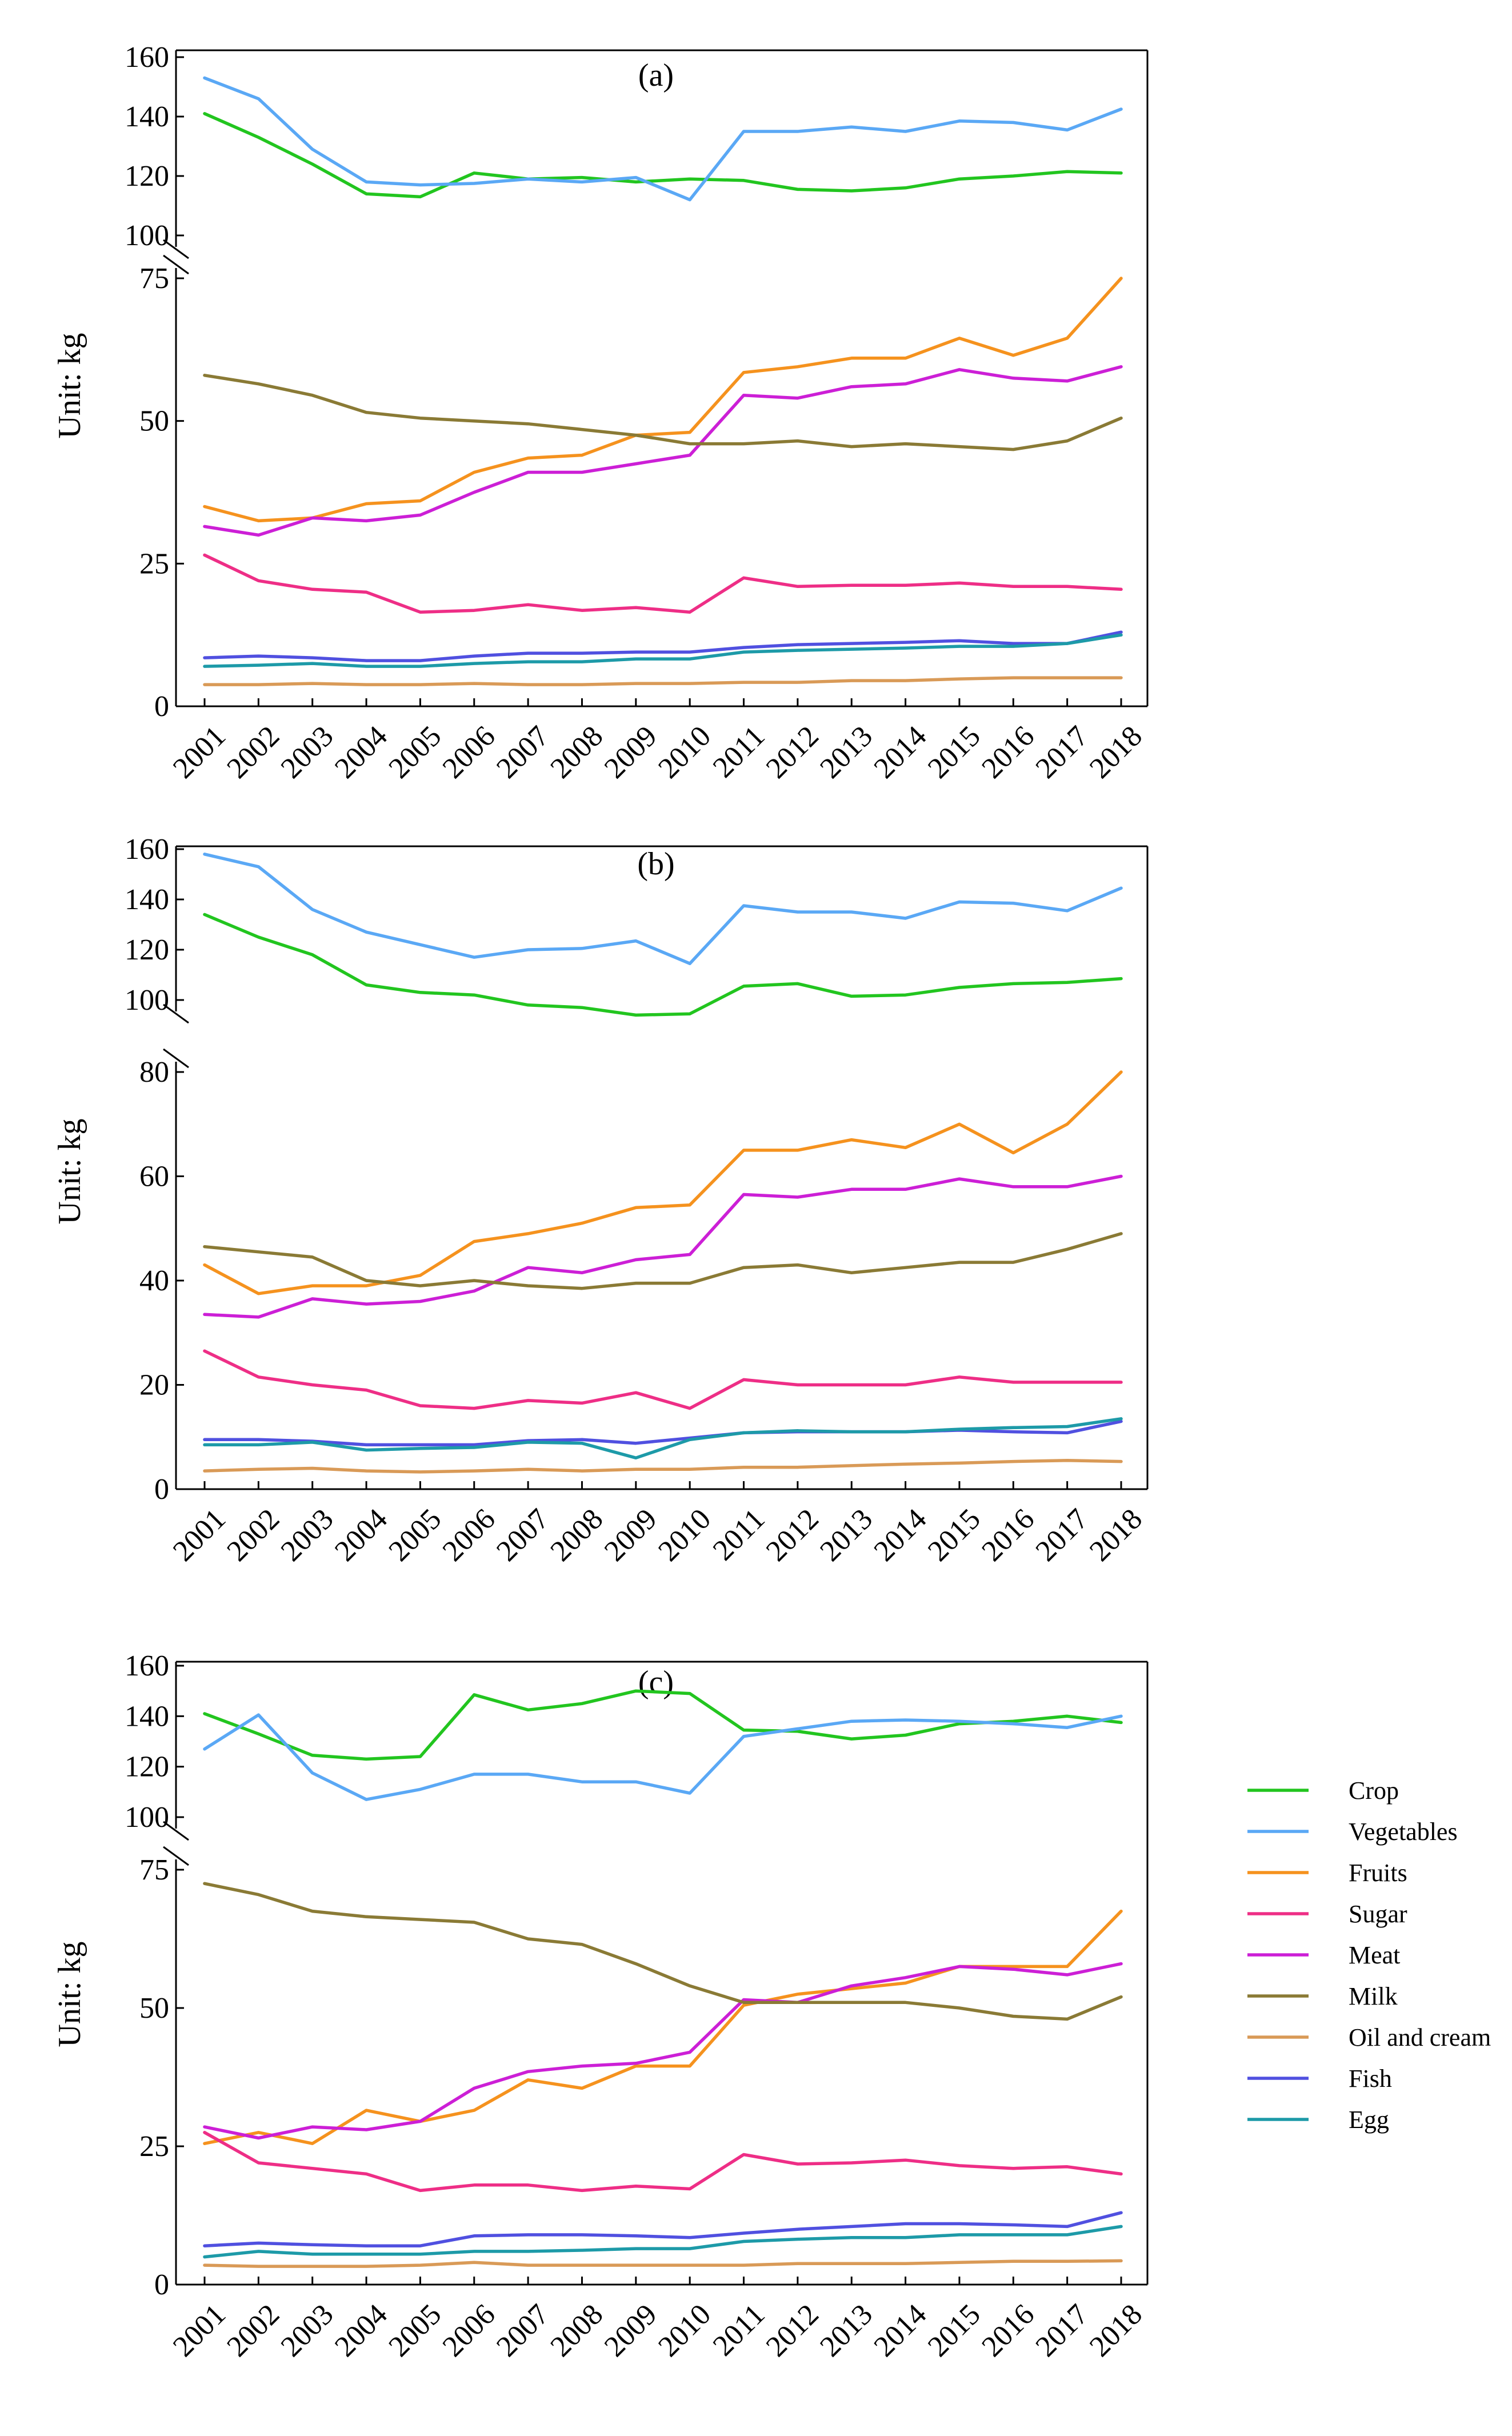  What do you see at coordinates (655, 864) in the screenshot?
I see `panel-label: (b)` at bounding box center [655, 864].